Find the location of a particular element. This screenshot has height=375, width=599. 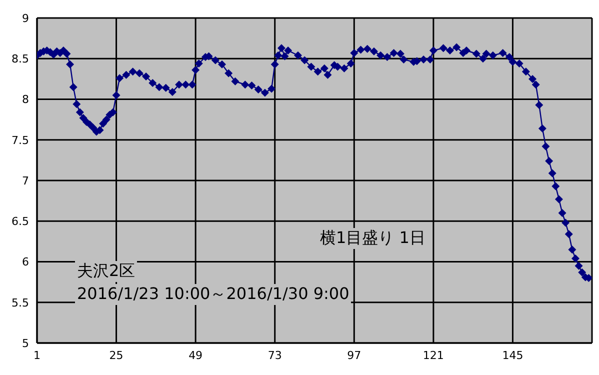

y-tick-label: 8 is located at coordinates (25, 99).